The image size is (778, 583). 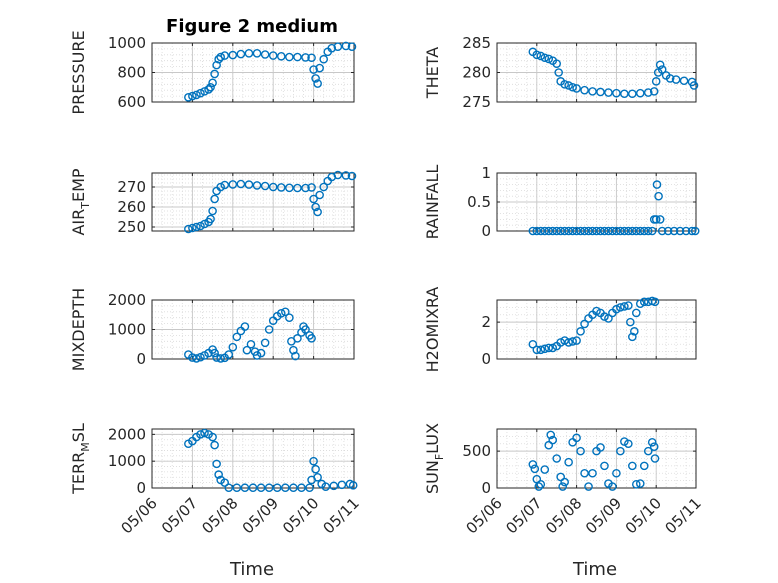 I want to click on y-axis-label: AIRTEMP, so click(x=80, y=201).